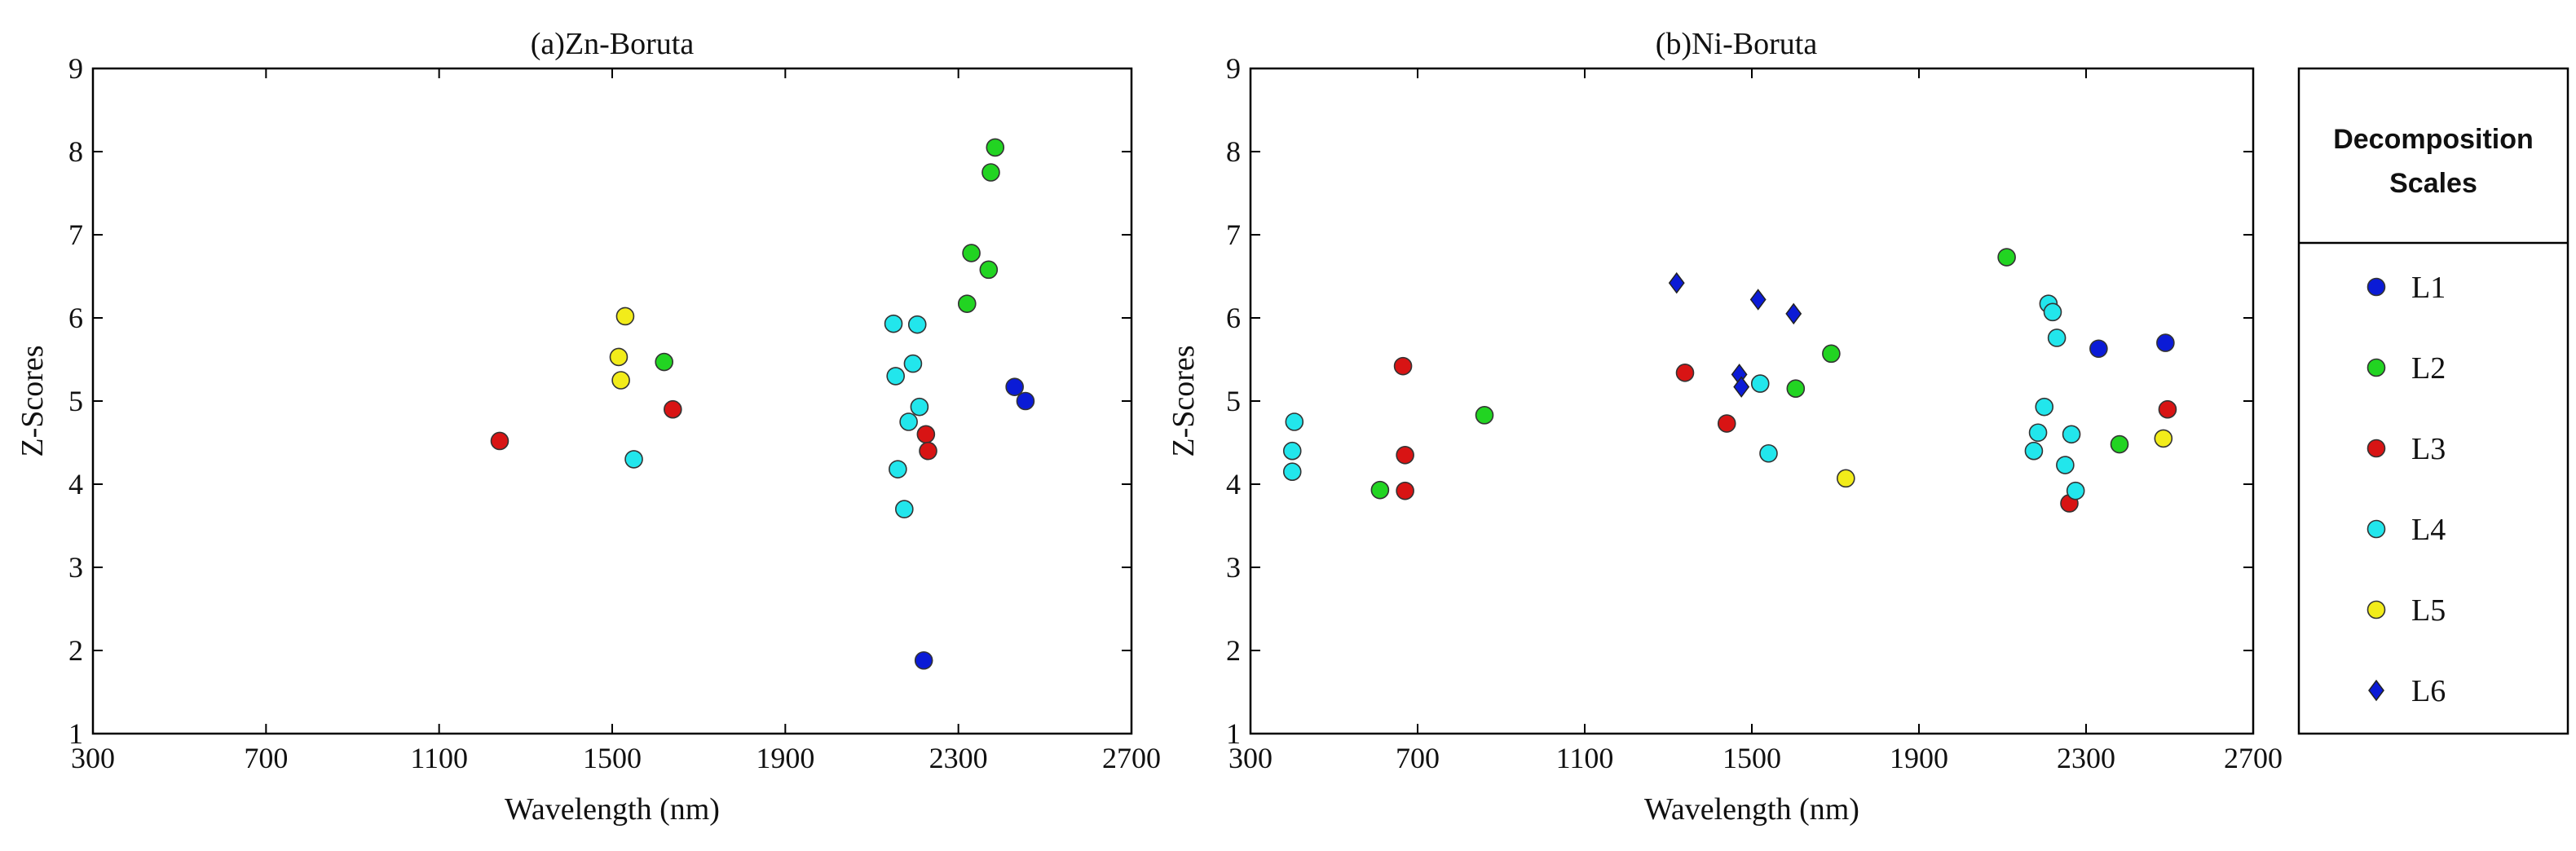 The width and height of the screenshot is (2576, 851). I want to click on y-tick-label: 9, so click(75, 68).